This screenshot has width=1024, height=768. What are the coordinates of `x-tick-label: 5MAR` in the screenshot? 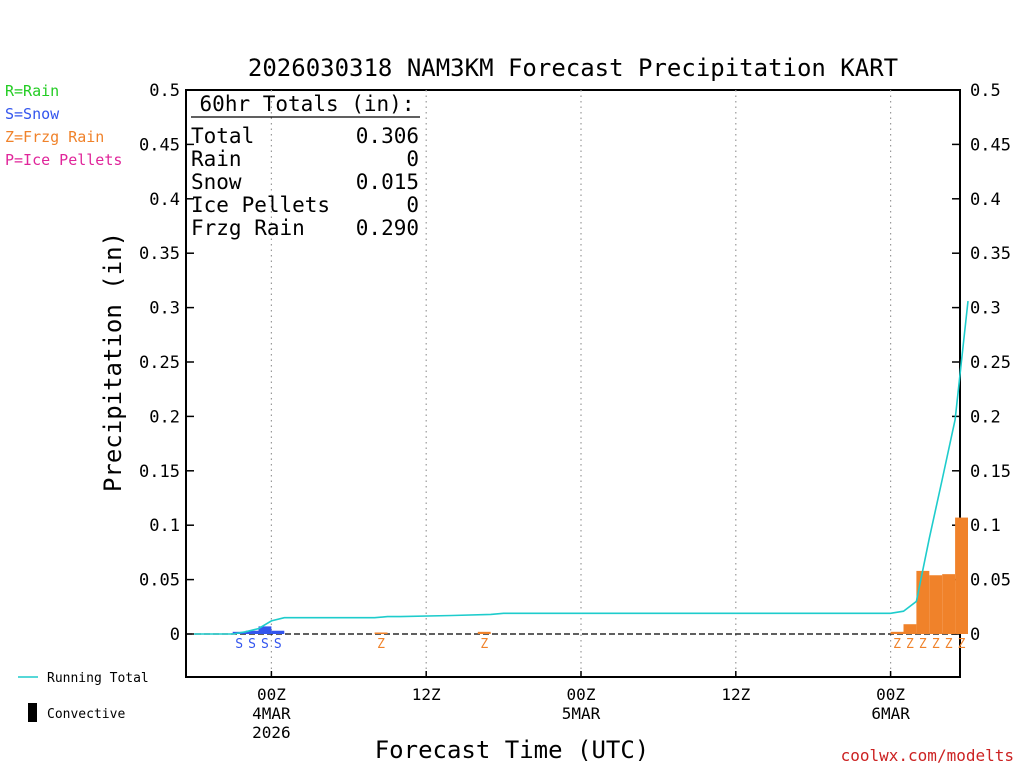 It's located at (581, 713).